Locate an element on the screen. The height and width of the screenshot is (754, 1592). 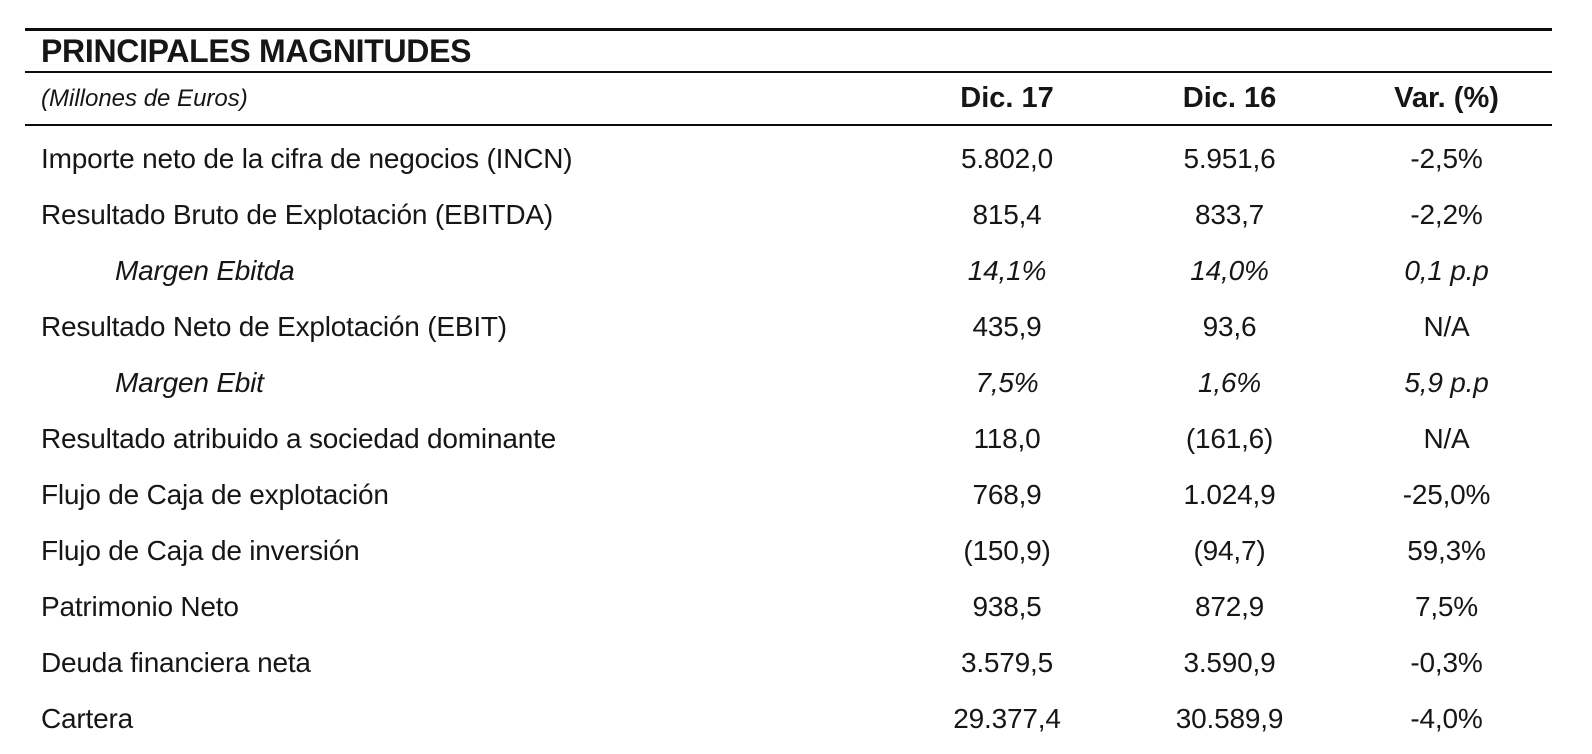
row-value-var: 0,1 p.p is located at coordinates (1446, 270).